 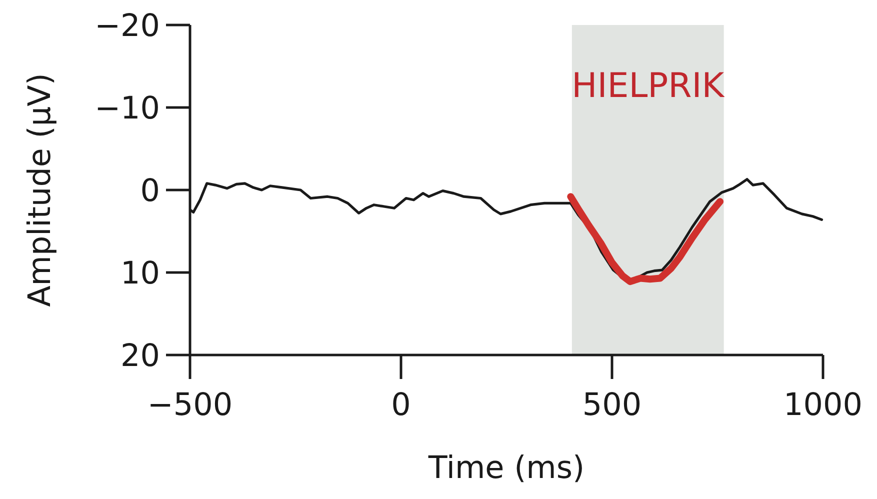 What do you see at coordinates (127, 26) in the screenshot?
I see `y-tick-label: −20` at bounding box center [127, 26].